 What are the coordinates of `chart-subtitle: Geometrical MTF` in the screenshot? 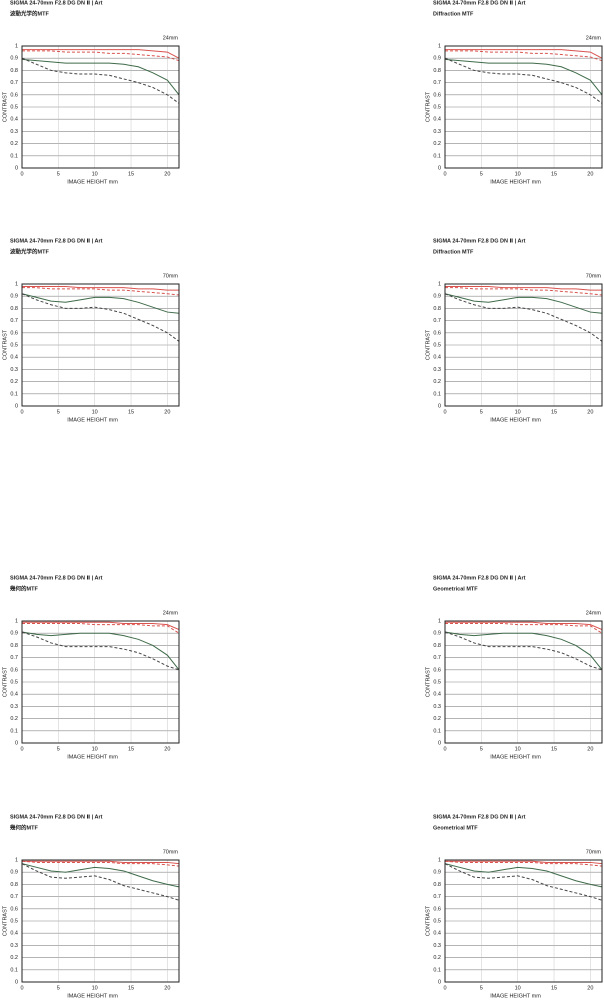 It's located at (455, 589).